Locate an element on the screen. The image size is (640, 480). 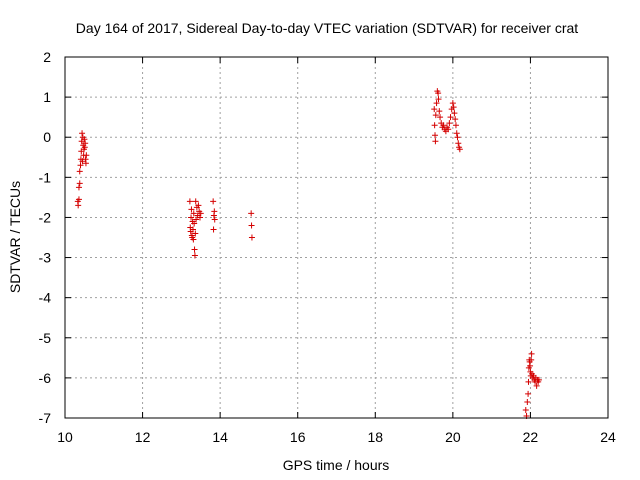
x-tick-label: 16 is located at coordinates (298, 437).